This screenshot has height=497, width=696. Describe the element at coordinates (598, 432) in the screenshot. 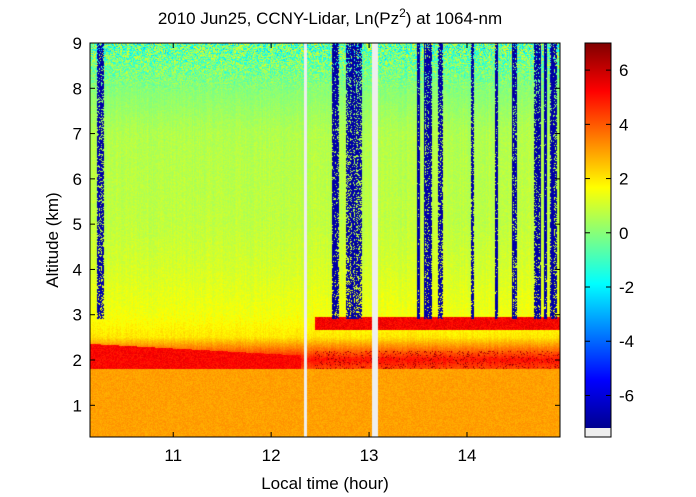

I see `colorbar-missing-swatch` at that location.